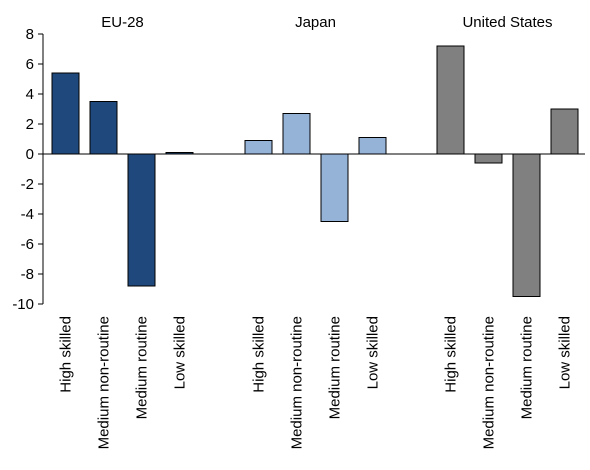 The image size is (590, 470). What do you see at coordinates (315, 22) in the screenshot?
I see `group-title: Japan` at bounding box center [315, 22].